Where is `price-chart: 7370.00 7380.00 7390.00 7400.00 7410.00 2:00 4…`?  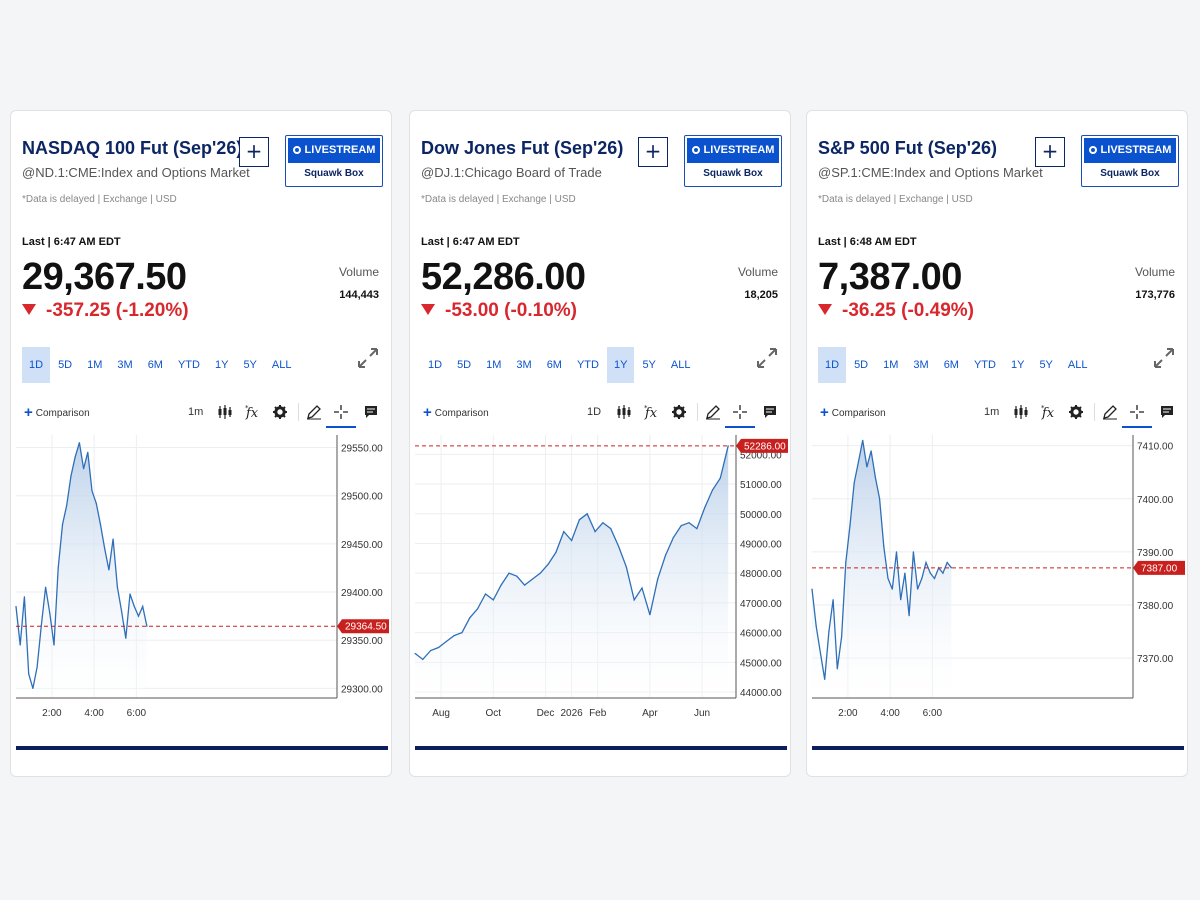 price-chart: 7370.00 7380.00 7390.00 7400.00 7410.00 2:00 4… is located at coordinates (997, 581).